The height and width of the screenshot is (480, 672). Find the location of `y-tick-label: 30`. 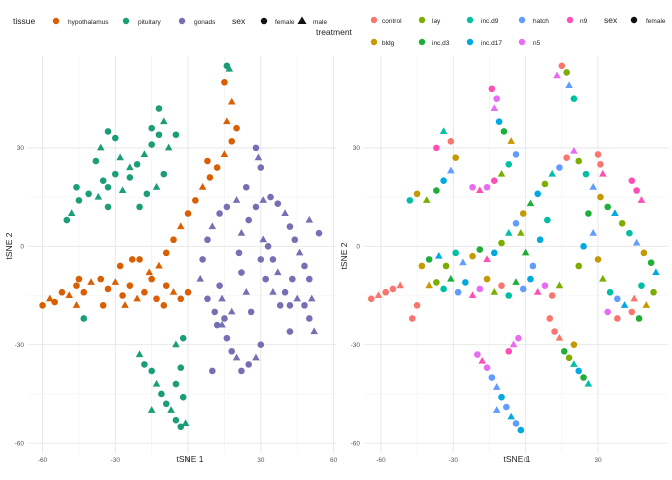

y-tick-label: 30 is located at coordinates (357, 148).